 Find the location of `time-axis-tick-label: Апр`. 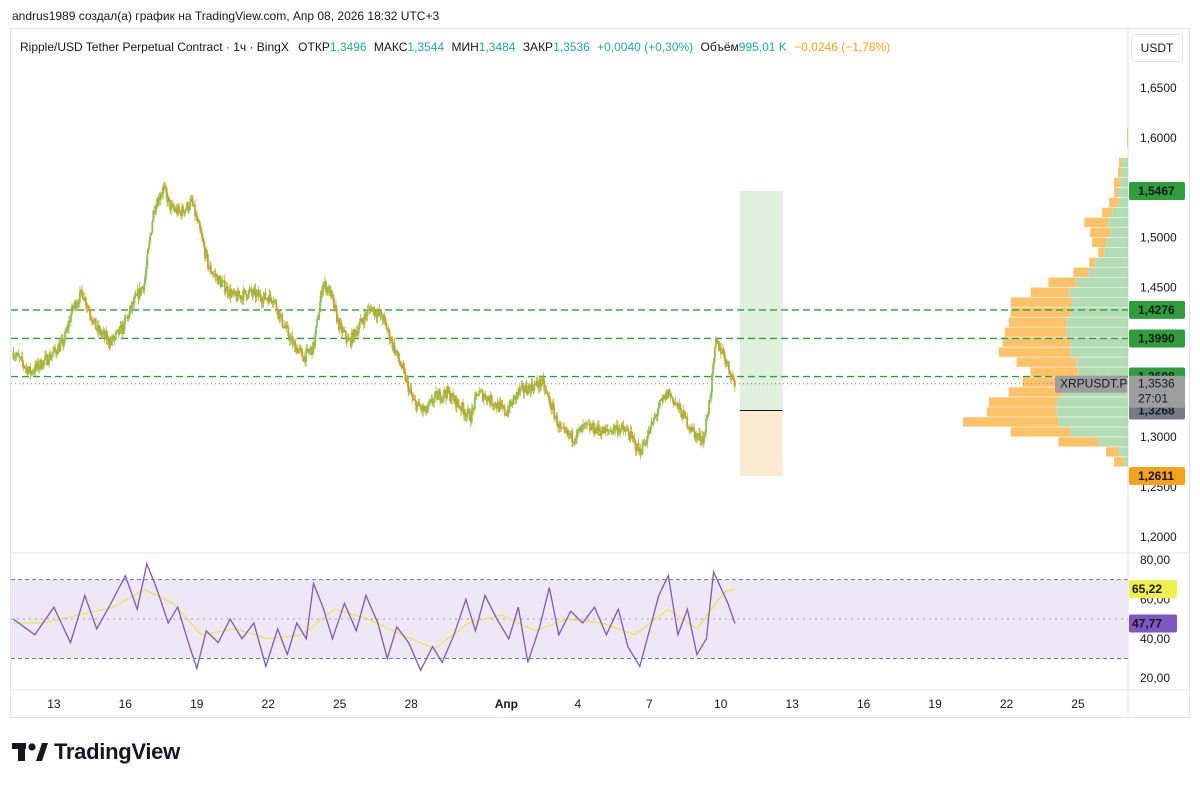

time-axis-tick-label: Апр is located at coordinates (506, 704).